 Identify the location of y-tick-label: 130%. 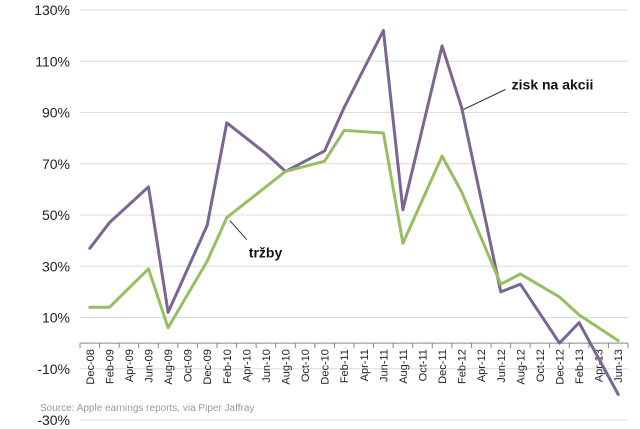
(52, 10).